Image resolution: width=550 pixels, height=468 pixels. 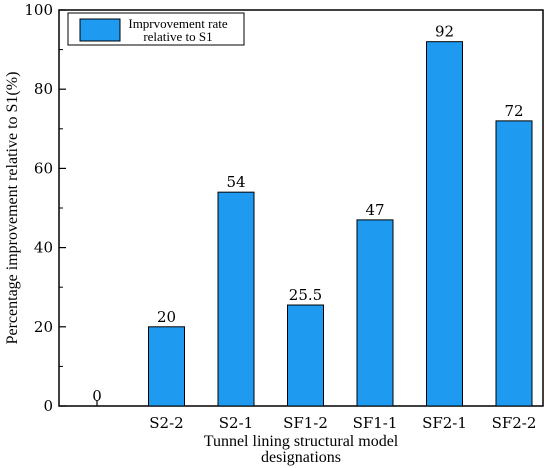 What do you see at coordinates (12, 208) in the screenshot?
I see `y-axis-title: Percentage improvement relative to S1(%)` at bounding box center [12, 208].